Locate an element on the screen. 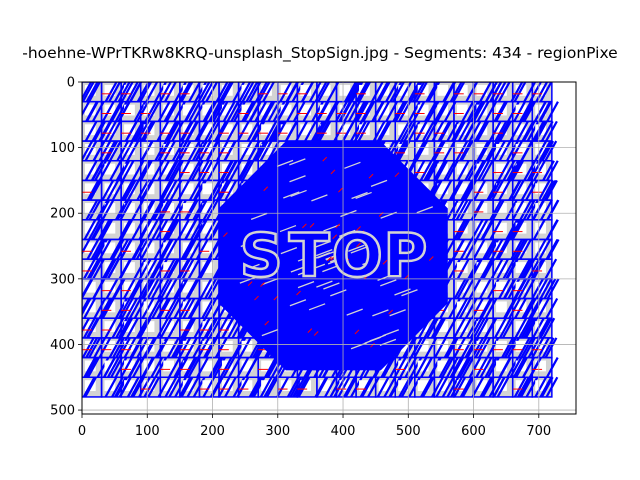 The height and width of the screenshot is (480, 640). y-axis: 0 100 200 300 400 500 is located at coordinates (66, 247).